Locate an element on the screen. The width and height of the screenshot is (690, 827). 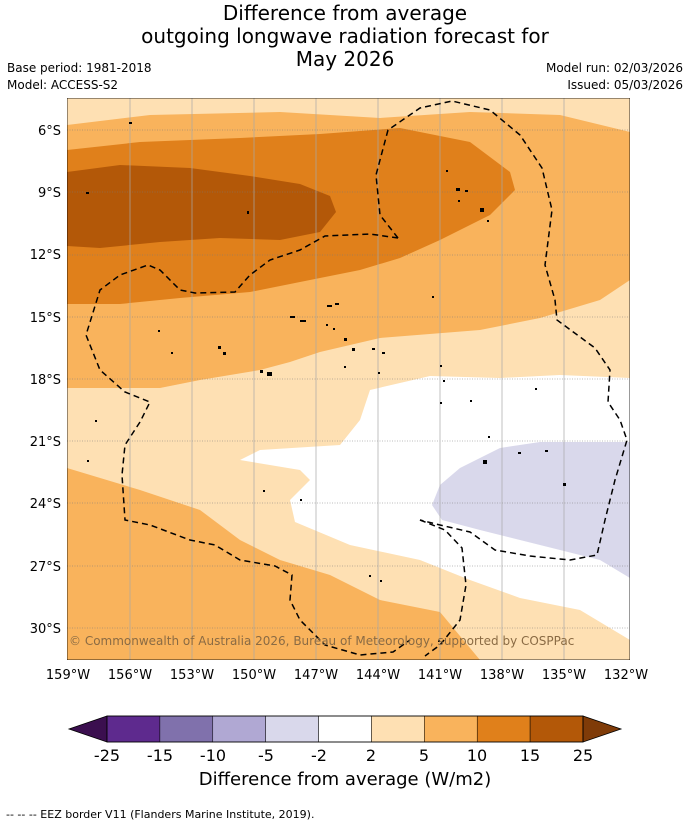
lon-label-156w: 156°W is located at coordinates (130, 675).